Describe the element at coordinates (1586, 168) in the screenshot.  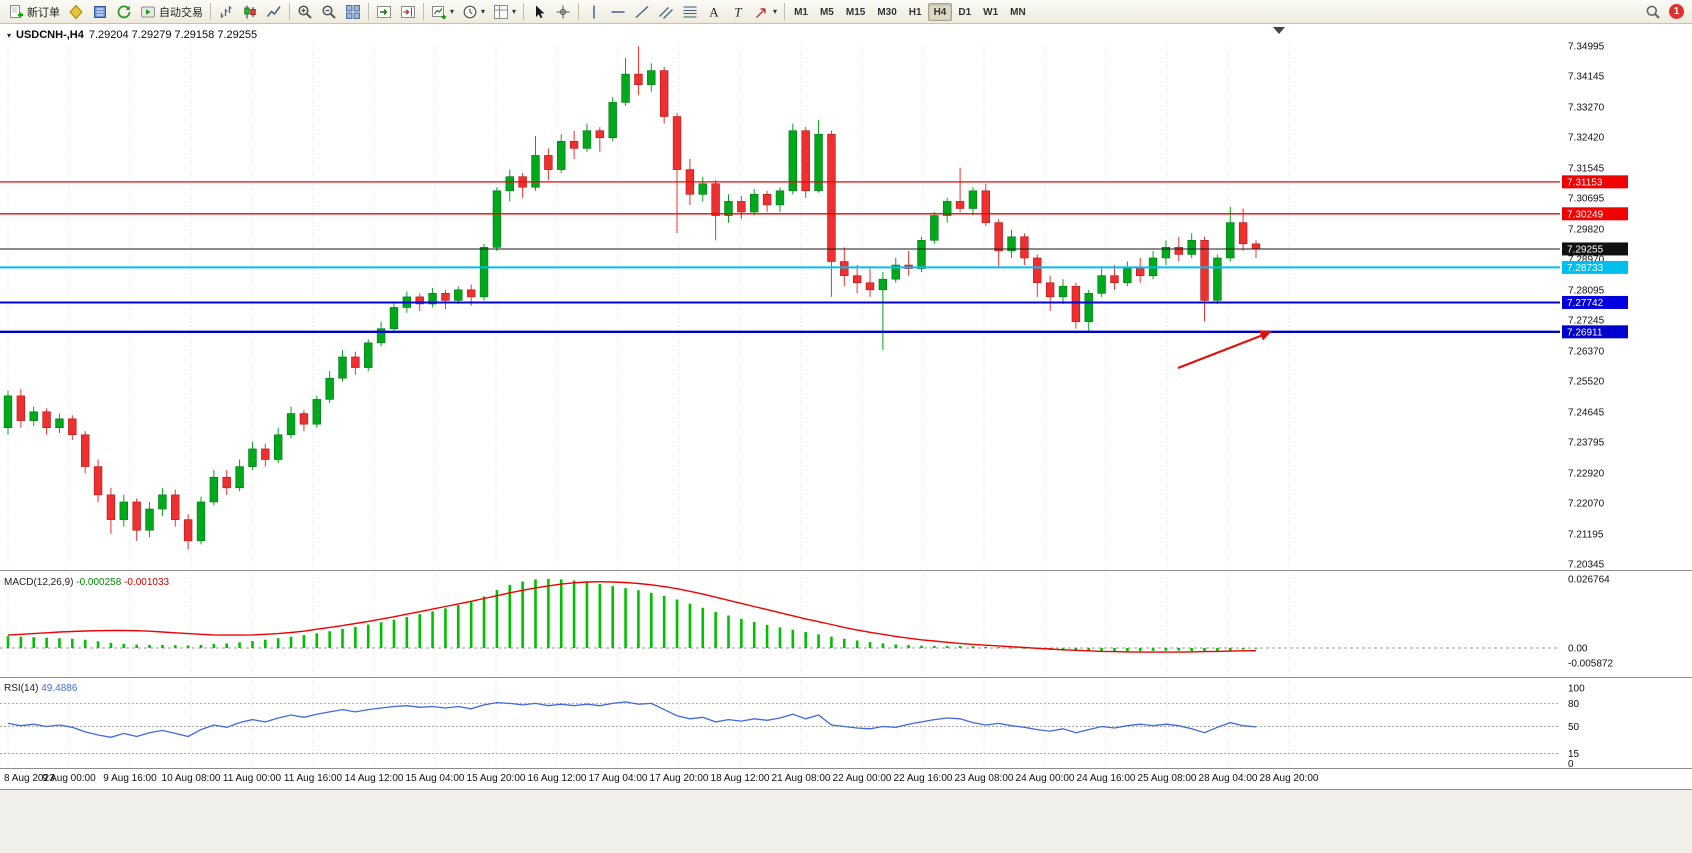
I see `price-axis-label: 7.31545` at that location.